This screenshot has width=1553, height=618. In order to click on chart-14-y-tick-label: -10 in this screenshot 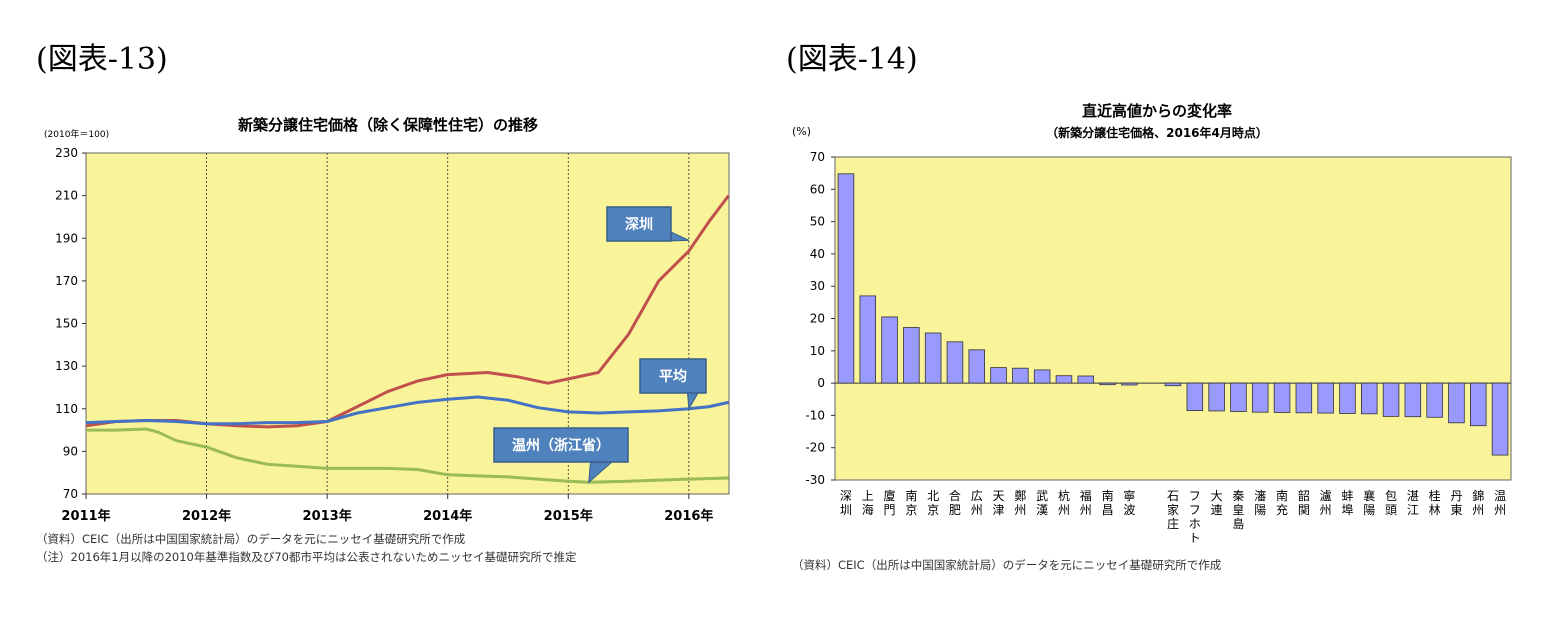, I will do `click(815, 415)`.